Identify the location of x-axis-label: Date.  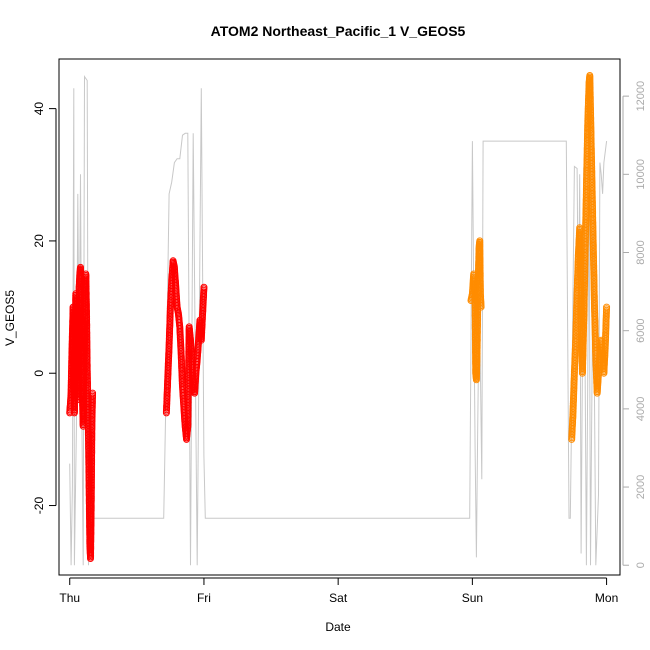
(338, 627).